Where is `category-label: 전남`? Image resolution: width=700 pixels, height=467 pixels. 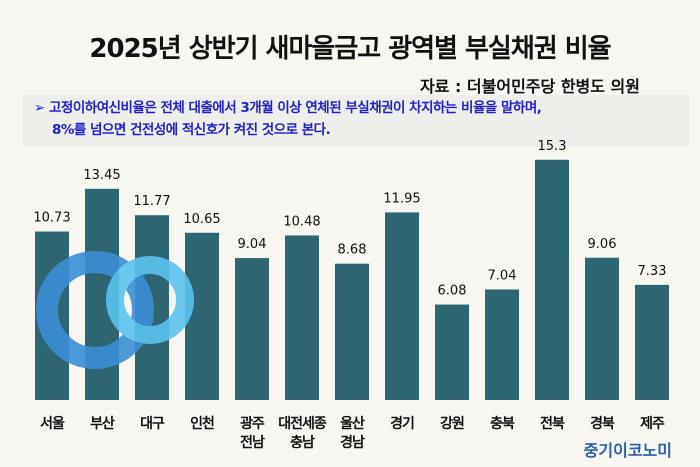 category-label: 전남 is located at coordinates (252, 442).